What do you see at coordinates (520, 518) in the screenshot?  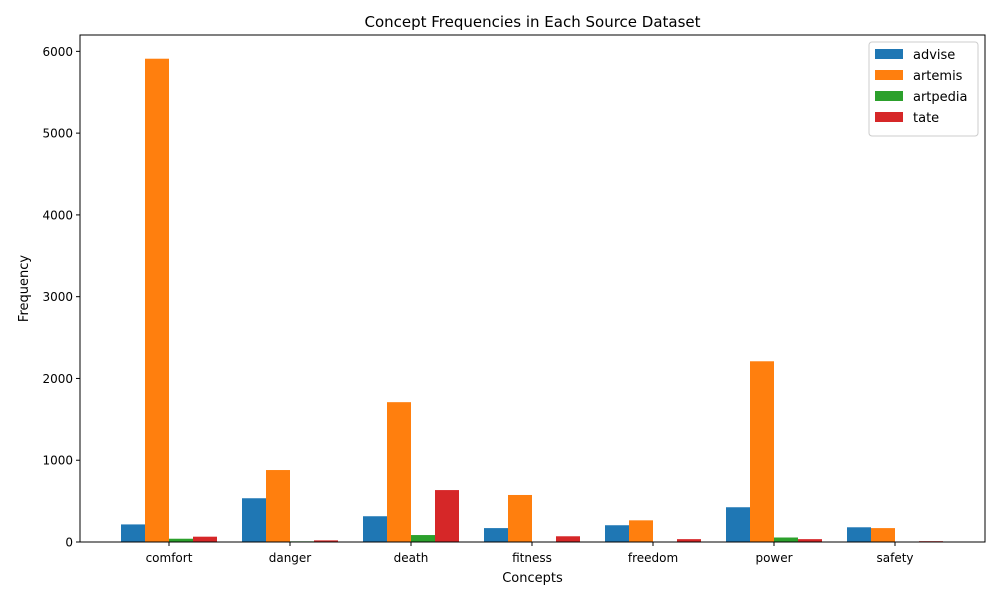 I see `bar-artemis-fitness` at bounding box center [520, 518].